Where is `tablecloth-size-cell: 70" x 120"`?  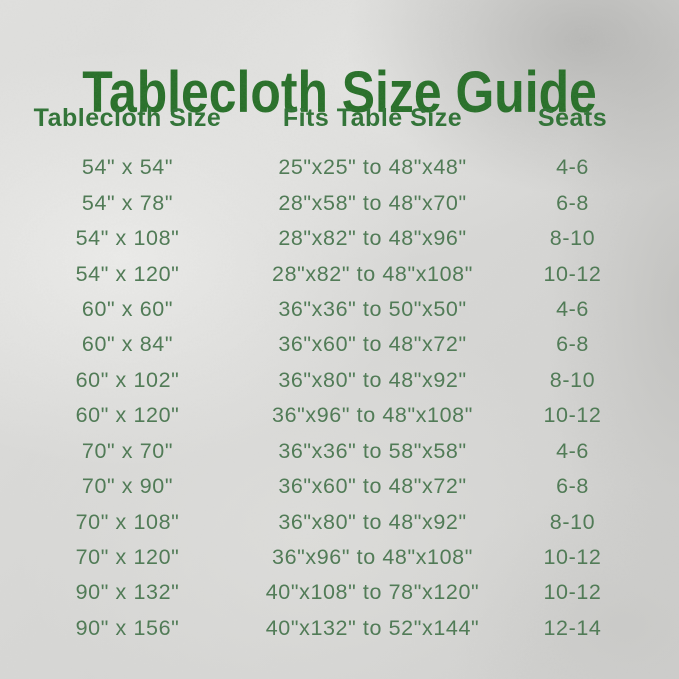 tablecloth-size-cell: 70" x 120" is located at coordinates (127, 557).